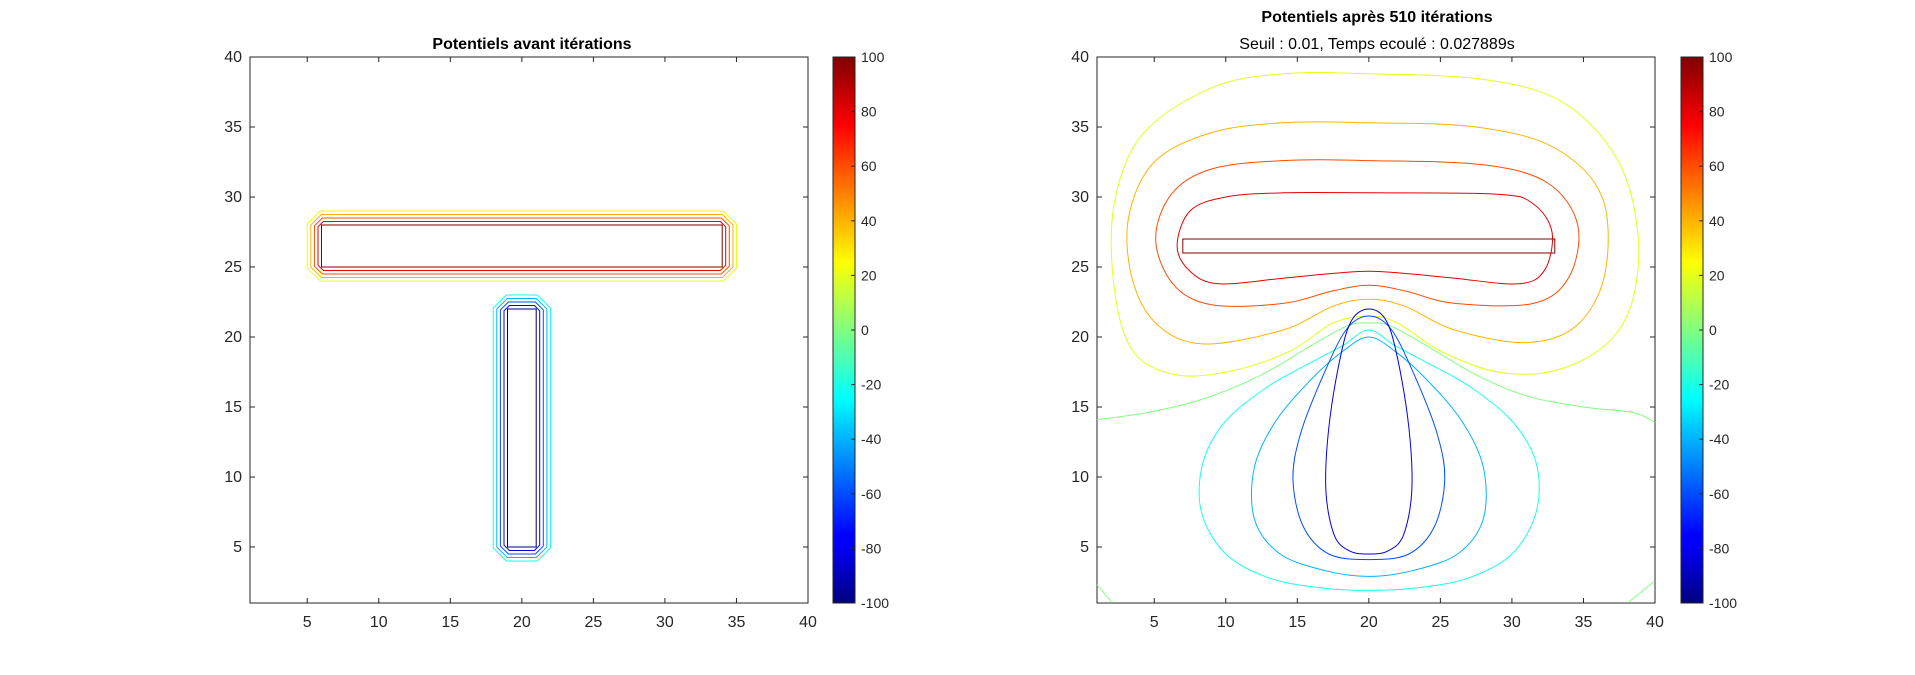  Describe the element at coordinates (531, 44) in the screenshot. I see `chart-title: Potentiels avant itérations` at that location.